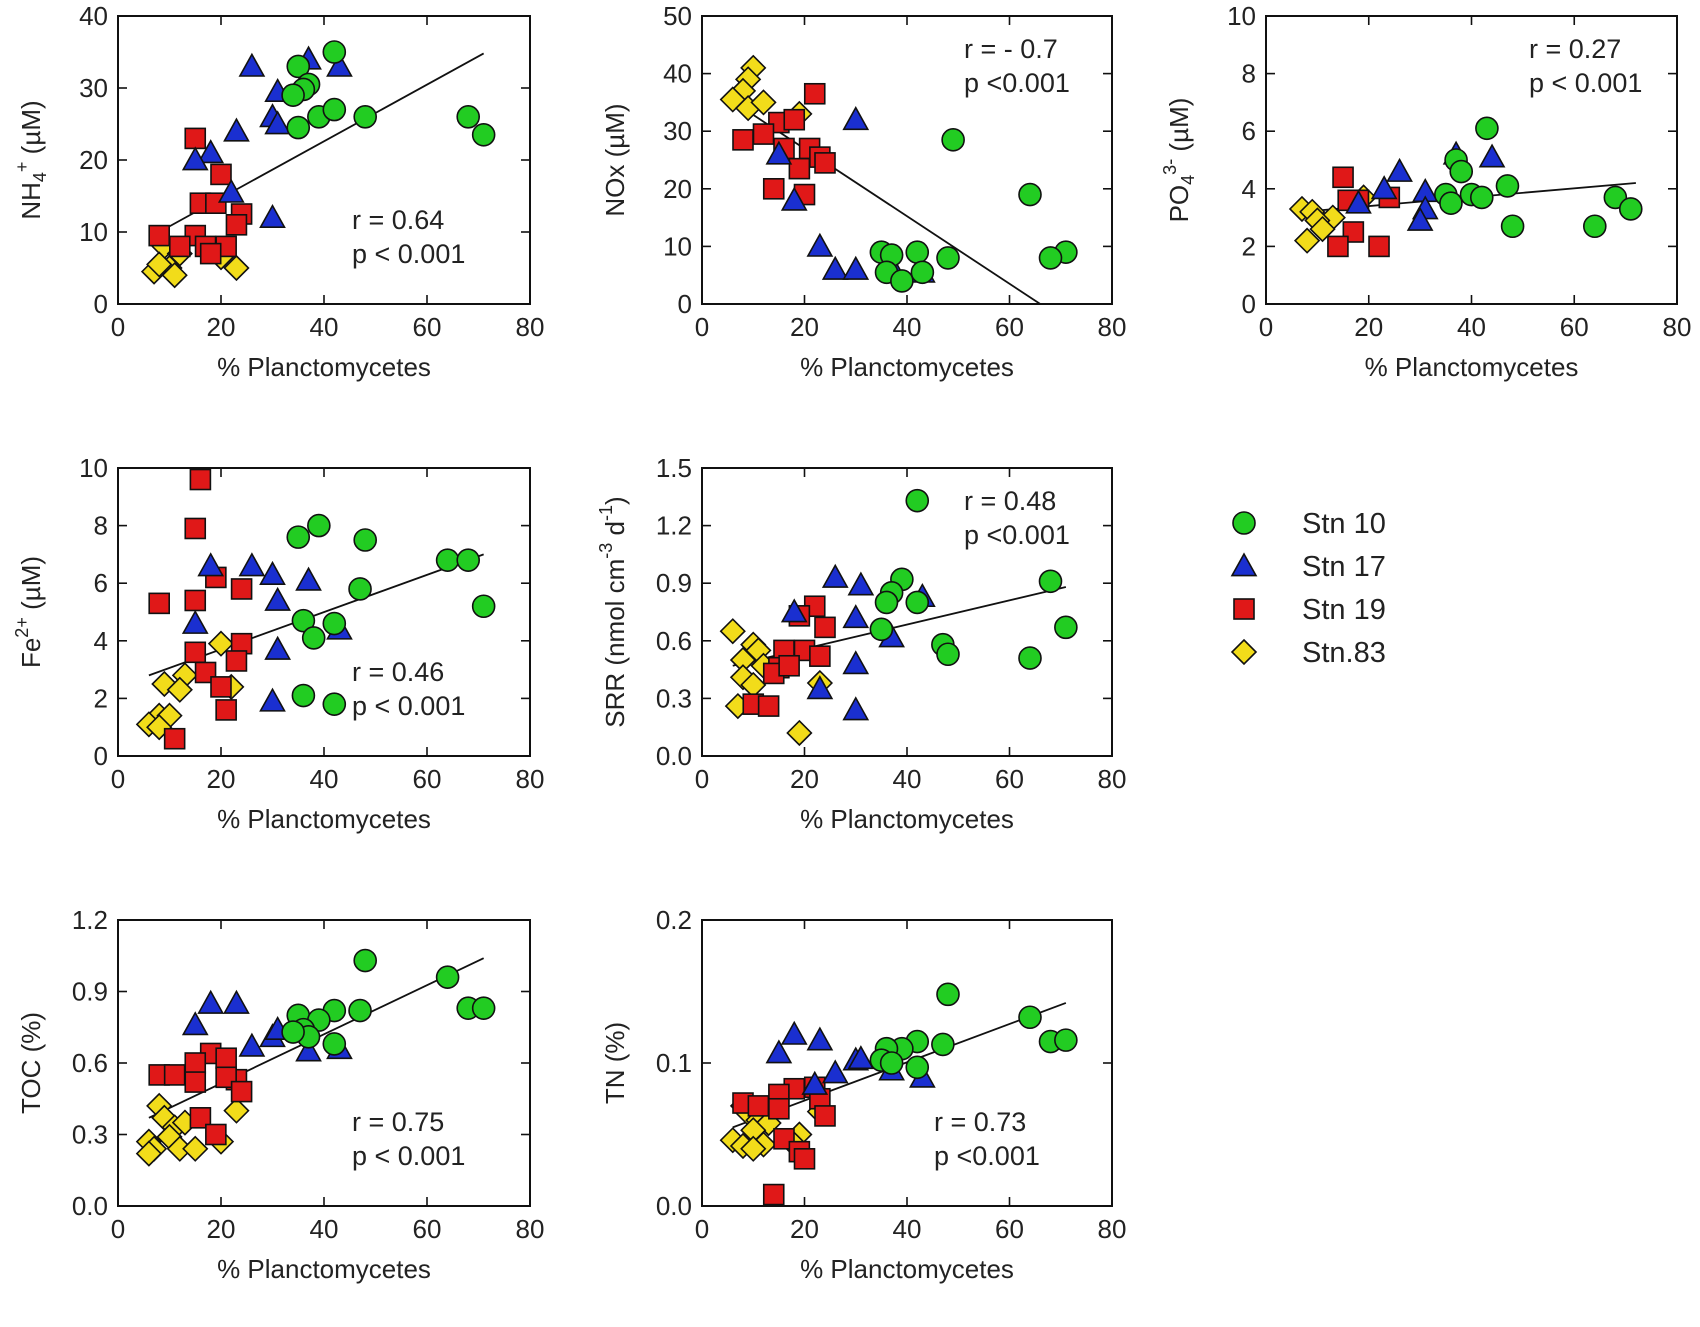  Describe the element at coordinates (615, 159) in the screenshot. I see `y-axis-title: NOx (µM)` at that location.